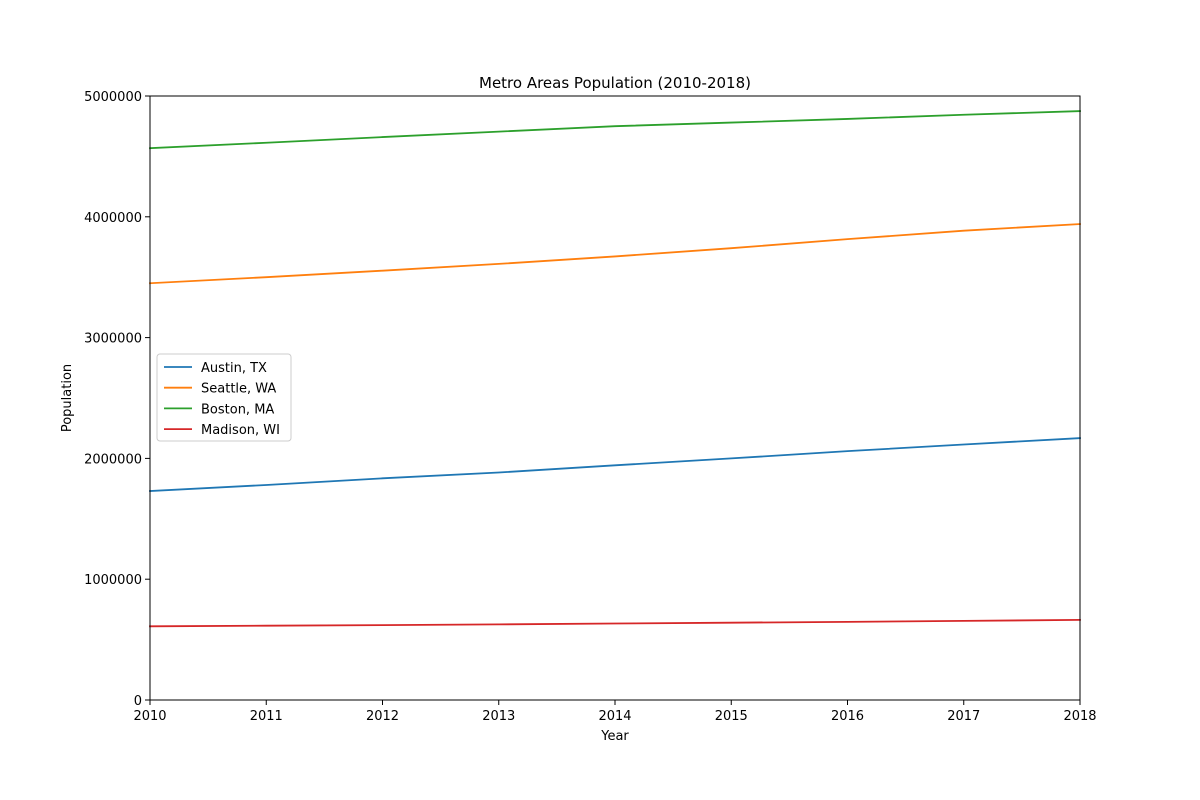 Image resolution: width=1200 pixels, height=800 pixels. Describe the element at coordinates (847, 716) in the screenshot. I see `x-tick-label: 2016` at that location.